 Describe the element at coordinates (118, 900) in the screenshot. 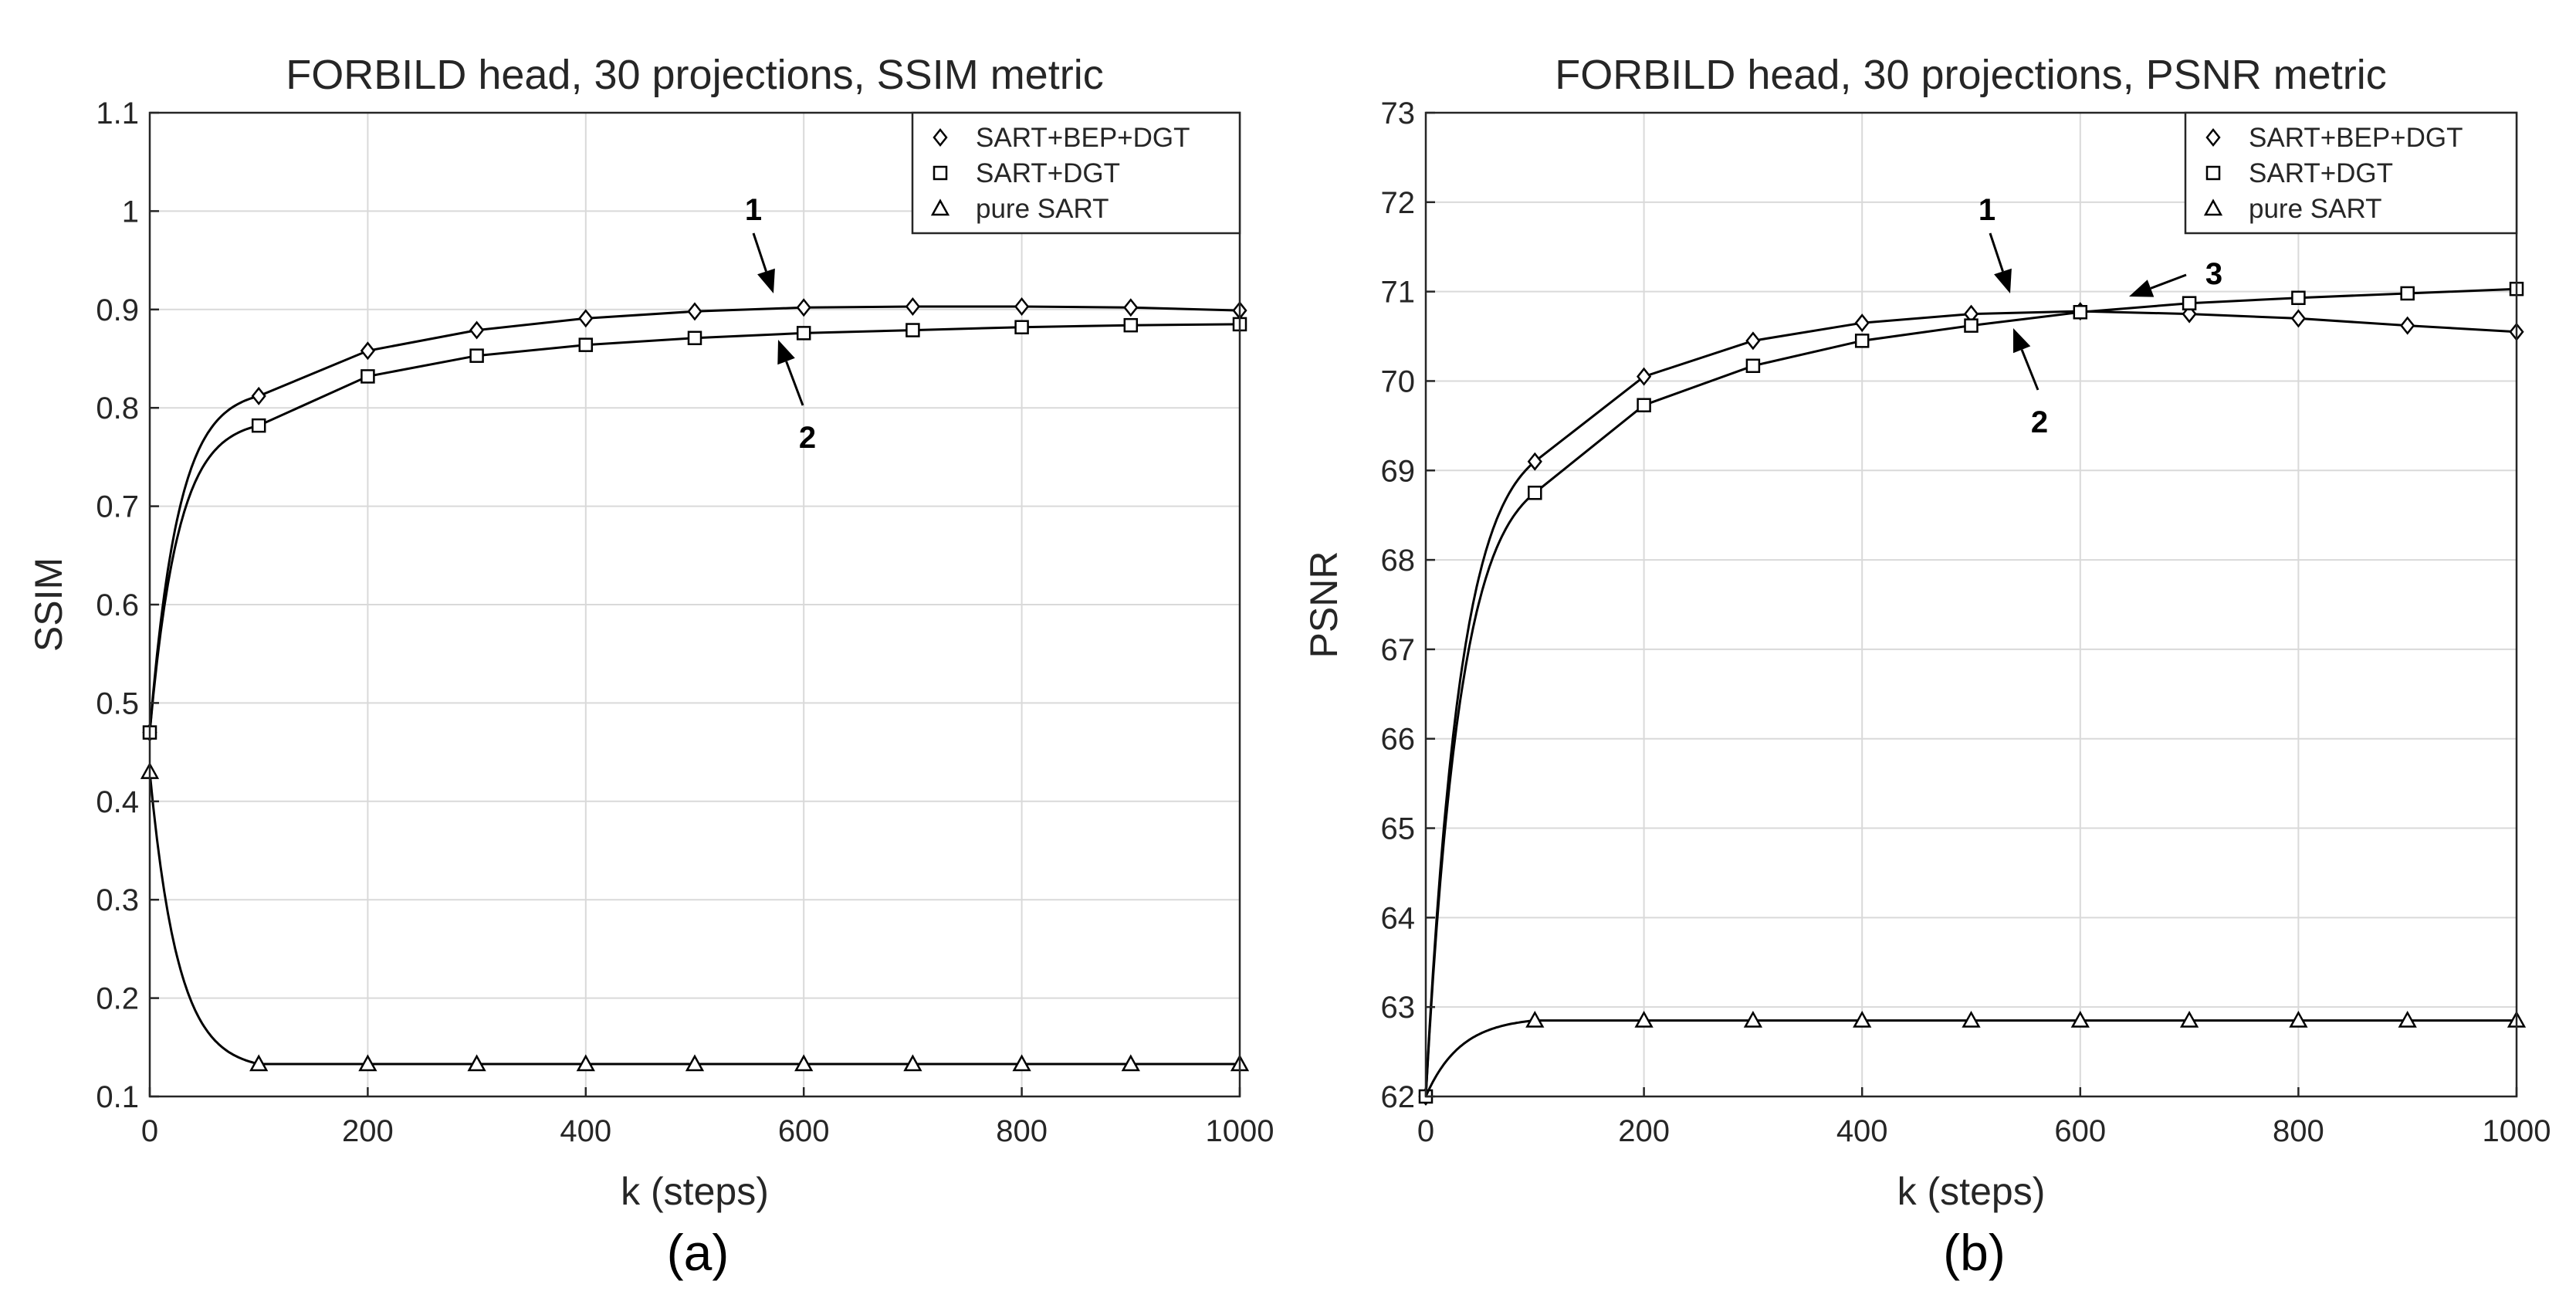

I see `y-tick-label: 0.3` at that location.